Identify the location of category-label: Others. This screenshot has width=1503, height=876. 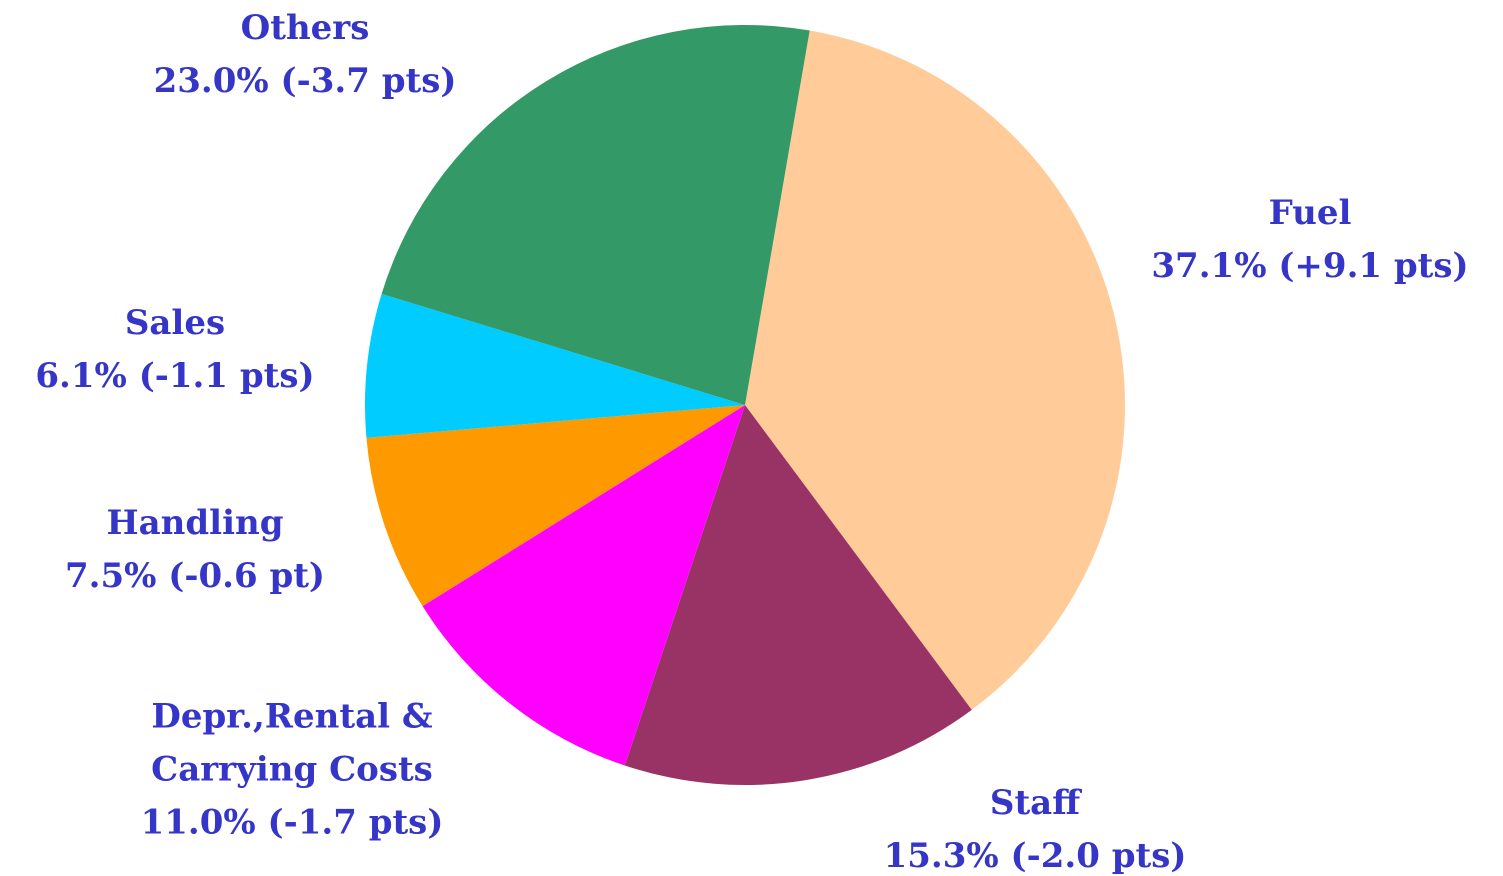
(305, 28).